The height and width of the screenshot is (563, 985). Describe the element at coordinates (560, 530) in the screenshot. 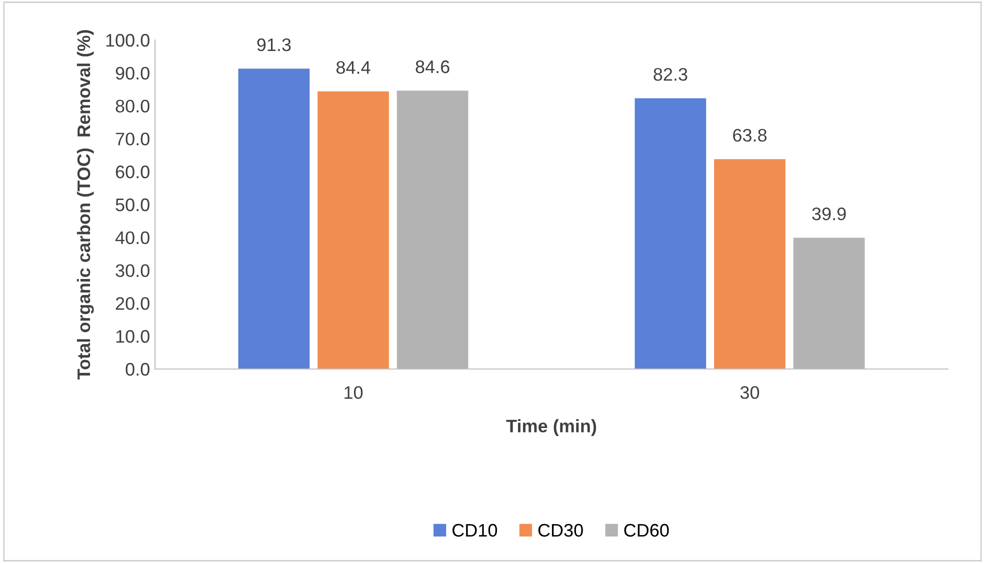

I see `legend-label: CD30` at that location.